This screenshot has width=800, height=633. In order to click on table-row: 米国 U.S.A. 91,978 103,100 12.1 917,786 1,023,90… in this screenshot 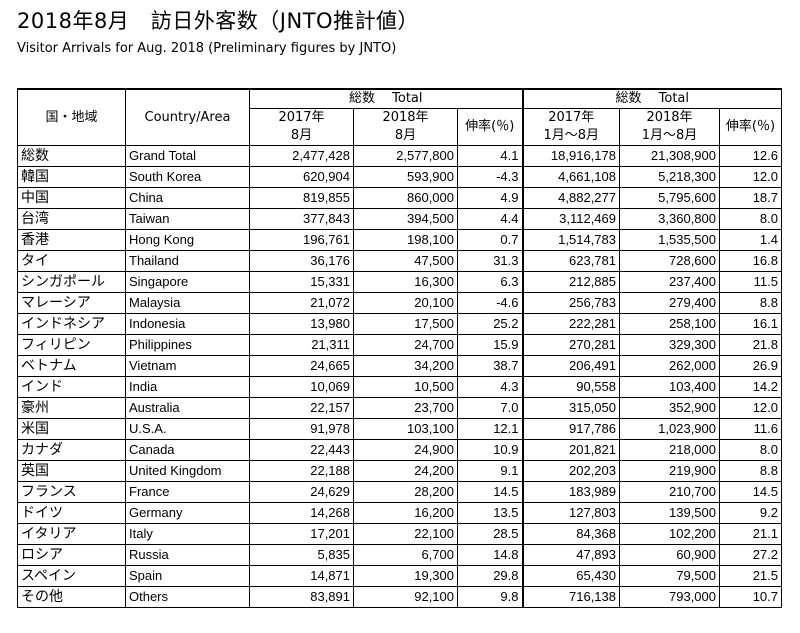, I will do `click(399, 429)`.